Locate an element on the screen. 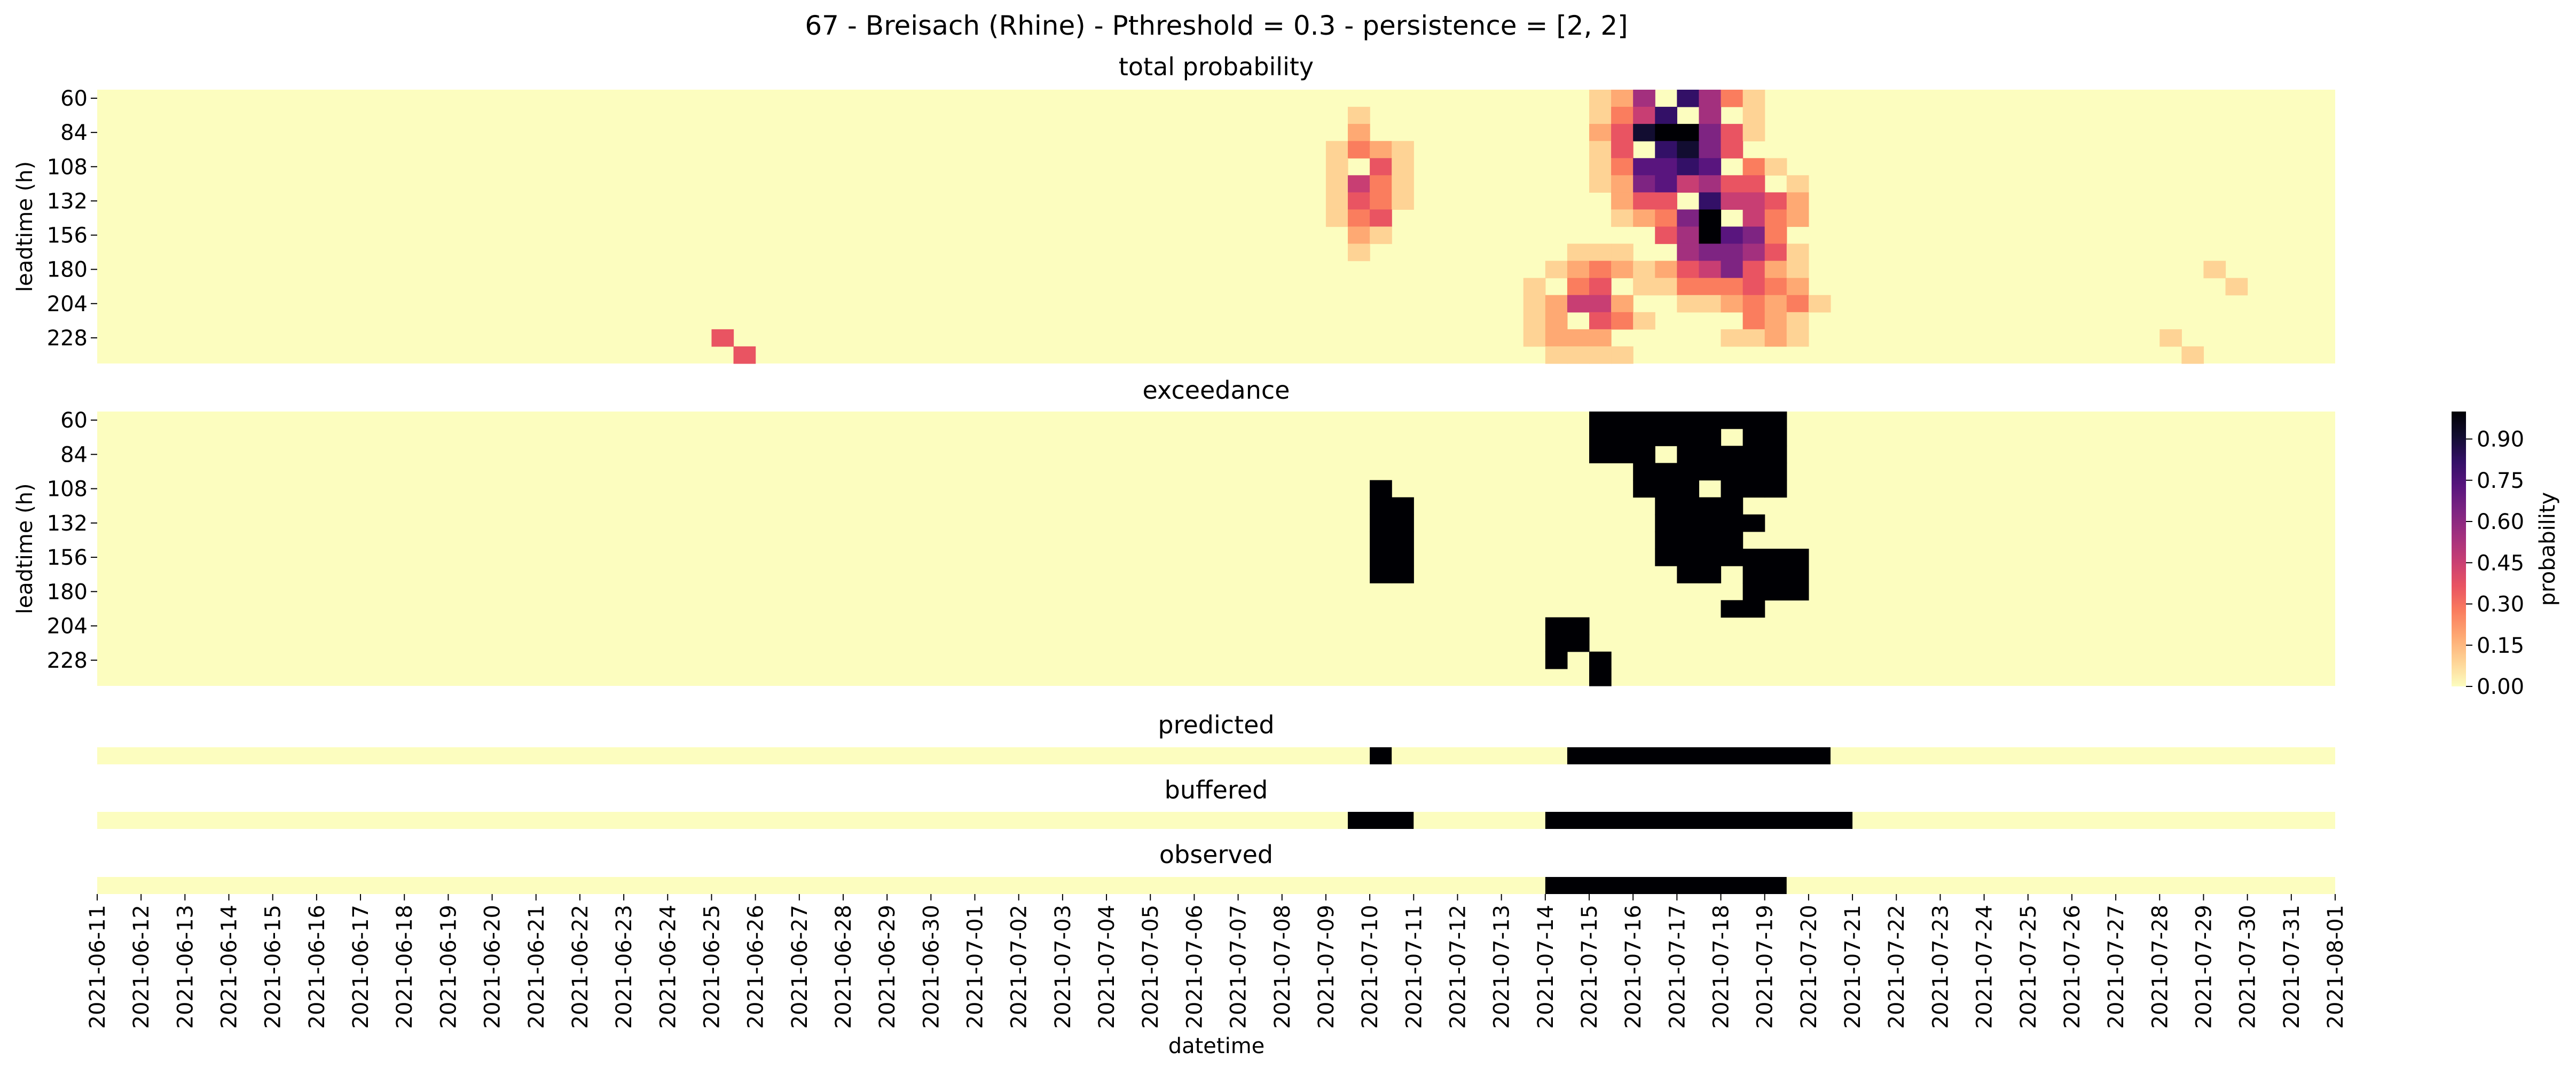 This screenshot has height=1075, width=2576. x-tick-label: 2021-07-22 is located at coordinates (1896, 967).